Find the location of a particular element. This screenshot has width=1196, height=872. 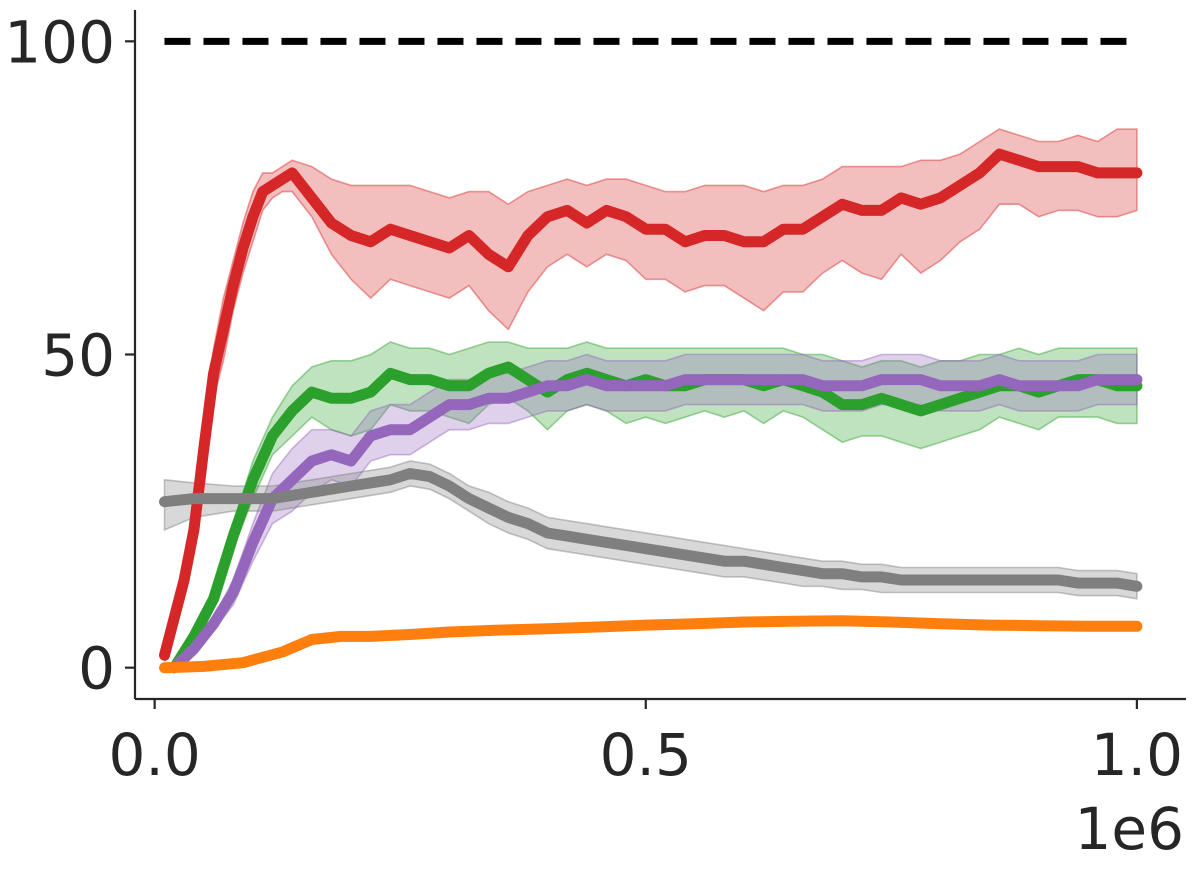

x-tick-label: 0.0 is located at coordinates (155, 755).